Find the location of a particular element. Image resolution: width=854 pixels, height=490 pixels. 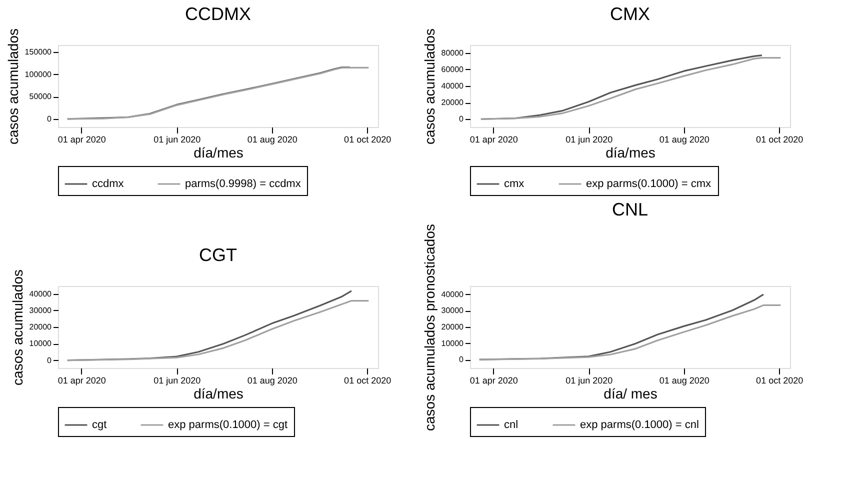

y-tick-label: 150000 is located at coordinates (38, 52).